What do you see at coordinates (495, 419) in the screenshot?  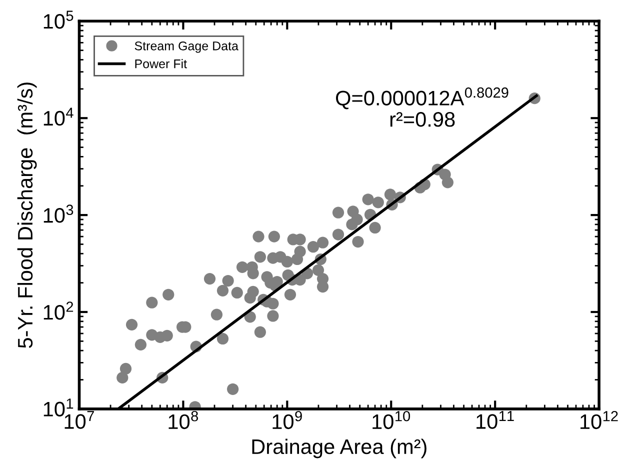 I see `x-tick-label: 10$^{11}$` at bounding box center [495, 419].